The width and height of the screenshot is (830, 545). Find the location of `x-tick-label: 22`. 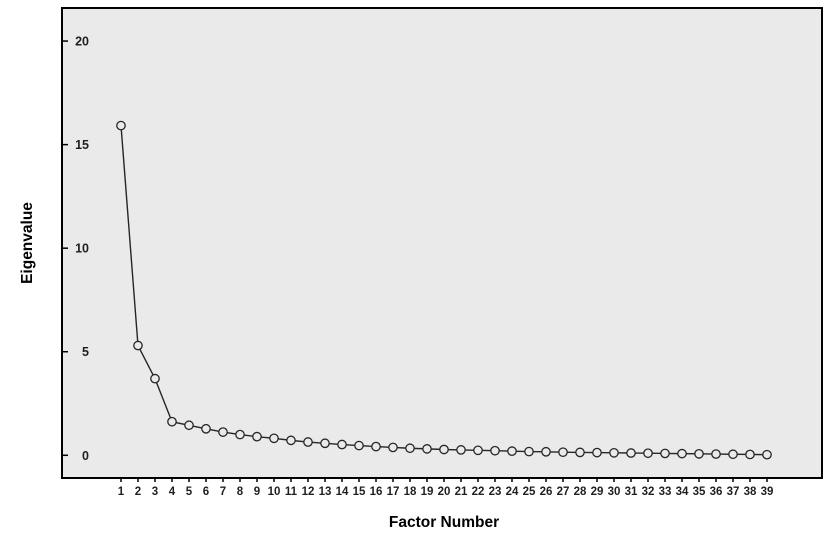

x-tick-label: 22 is located at coordinates (478, 492).